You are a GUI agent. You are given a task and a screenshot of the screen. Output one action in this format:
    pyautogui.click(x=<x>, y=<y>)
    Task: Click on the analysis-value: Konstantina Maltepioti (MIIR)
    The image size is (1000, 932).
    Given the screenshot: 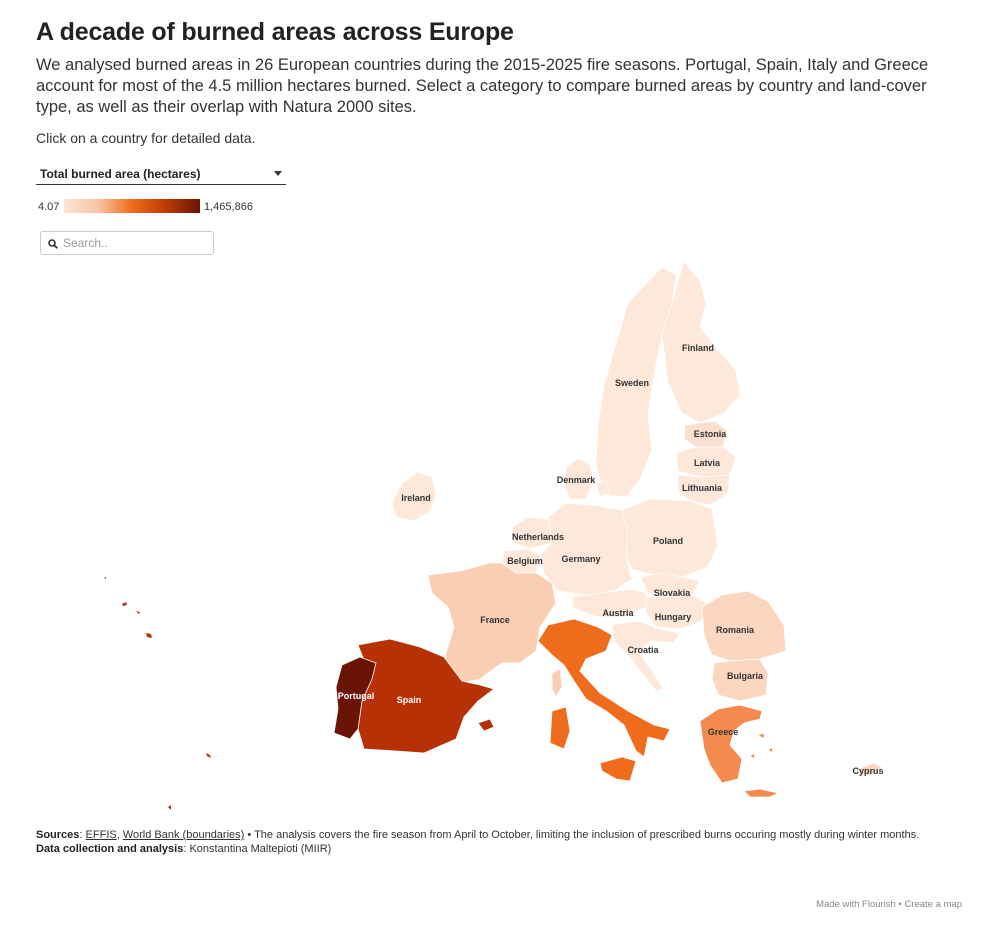 What is the action you would take?
    pyautogui.click(x=260, y=849)
    